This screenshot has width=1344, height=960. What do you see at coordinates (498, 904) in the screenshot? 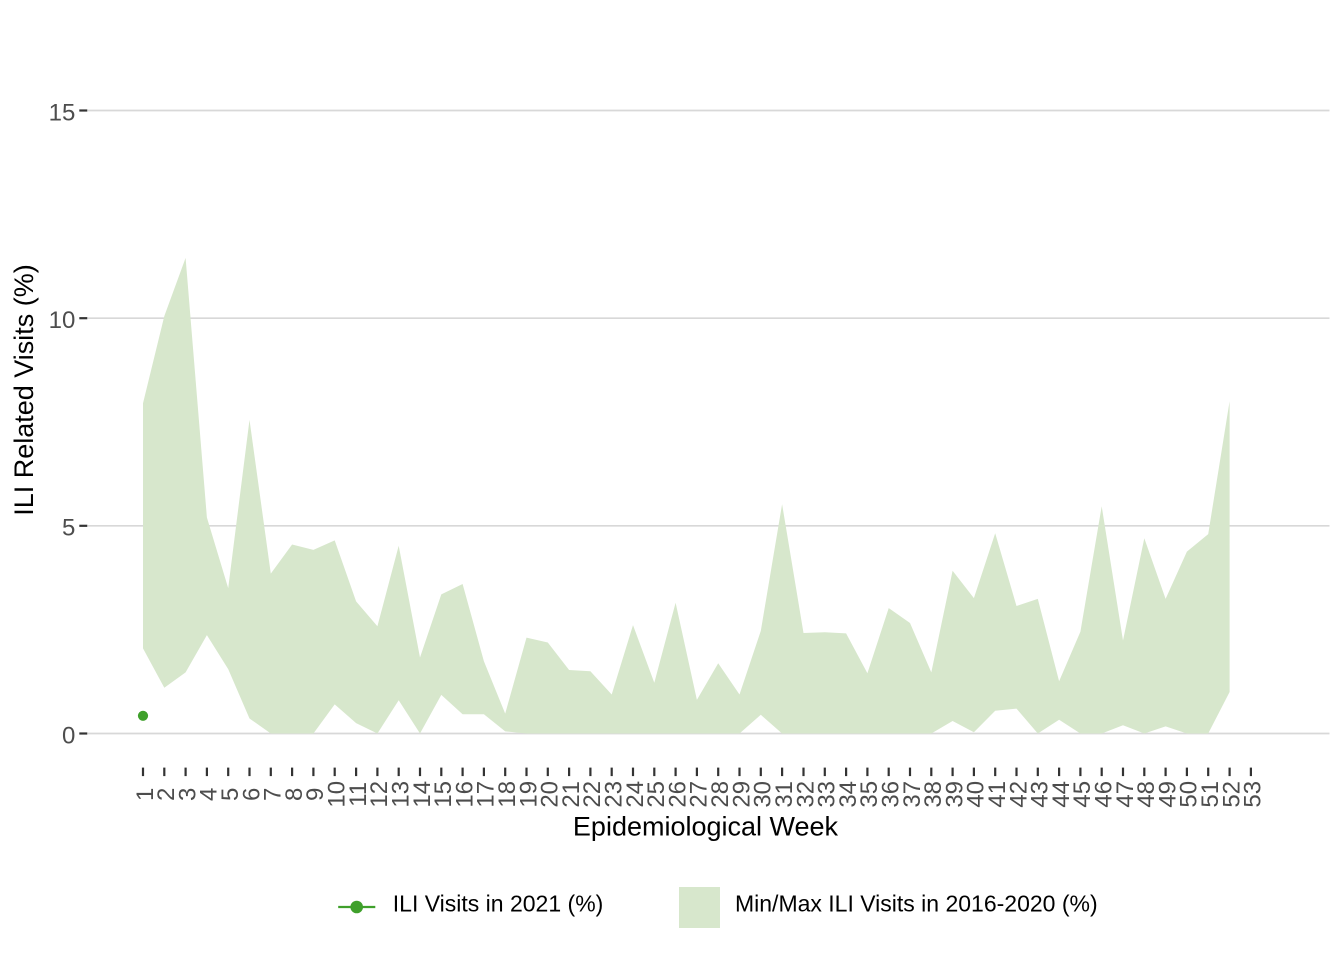
I see `svg-text: ILI Visits in 2021 (%)` at bounding box center [498, 904].